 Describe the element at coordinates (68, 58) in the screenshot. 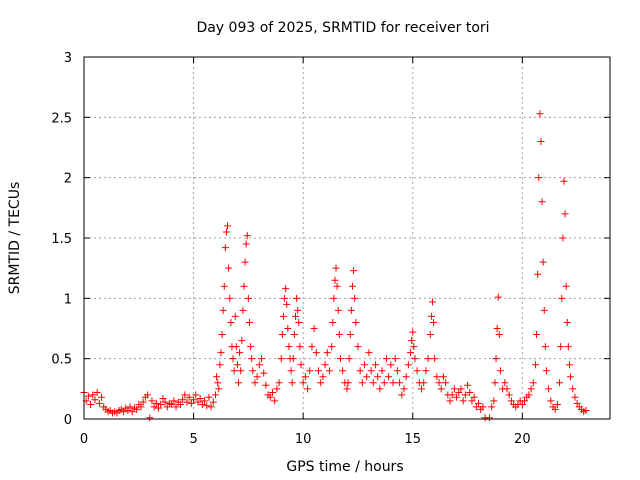

I see `y-tick-label: 3` at that location.